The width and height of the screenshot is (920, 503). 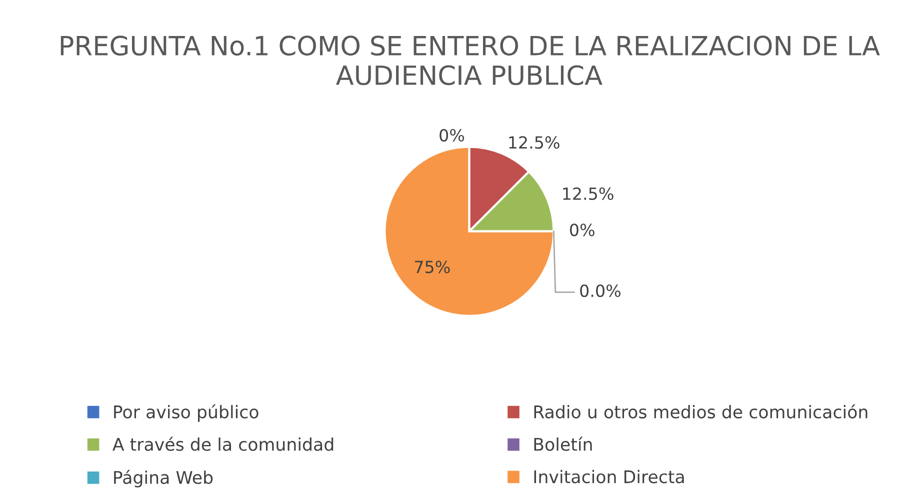 I want to click on chart-title: PREGUNTA No.1 COMO SE ENTERO DE LA REALIZACION DE LA AUDIENCIA PUBLICA, so click(x=470, y=61).